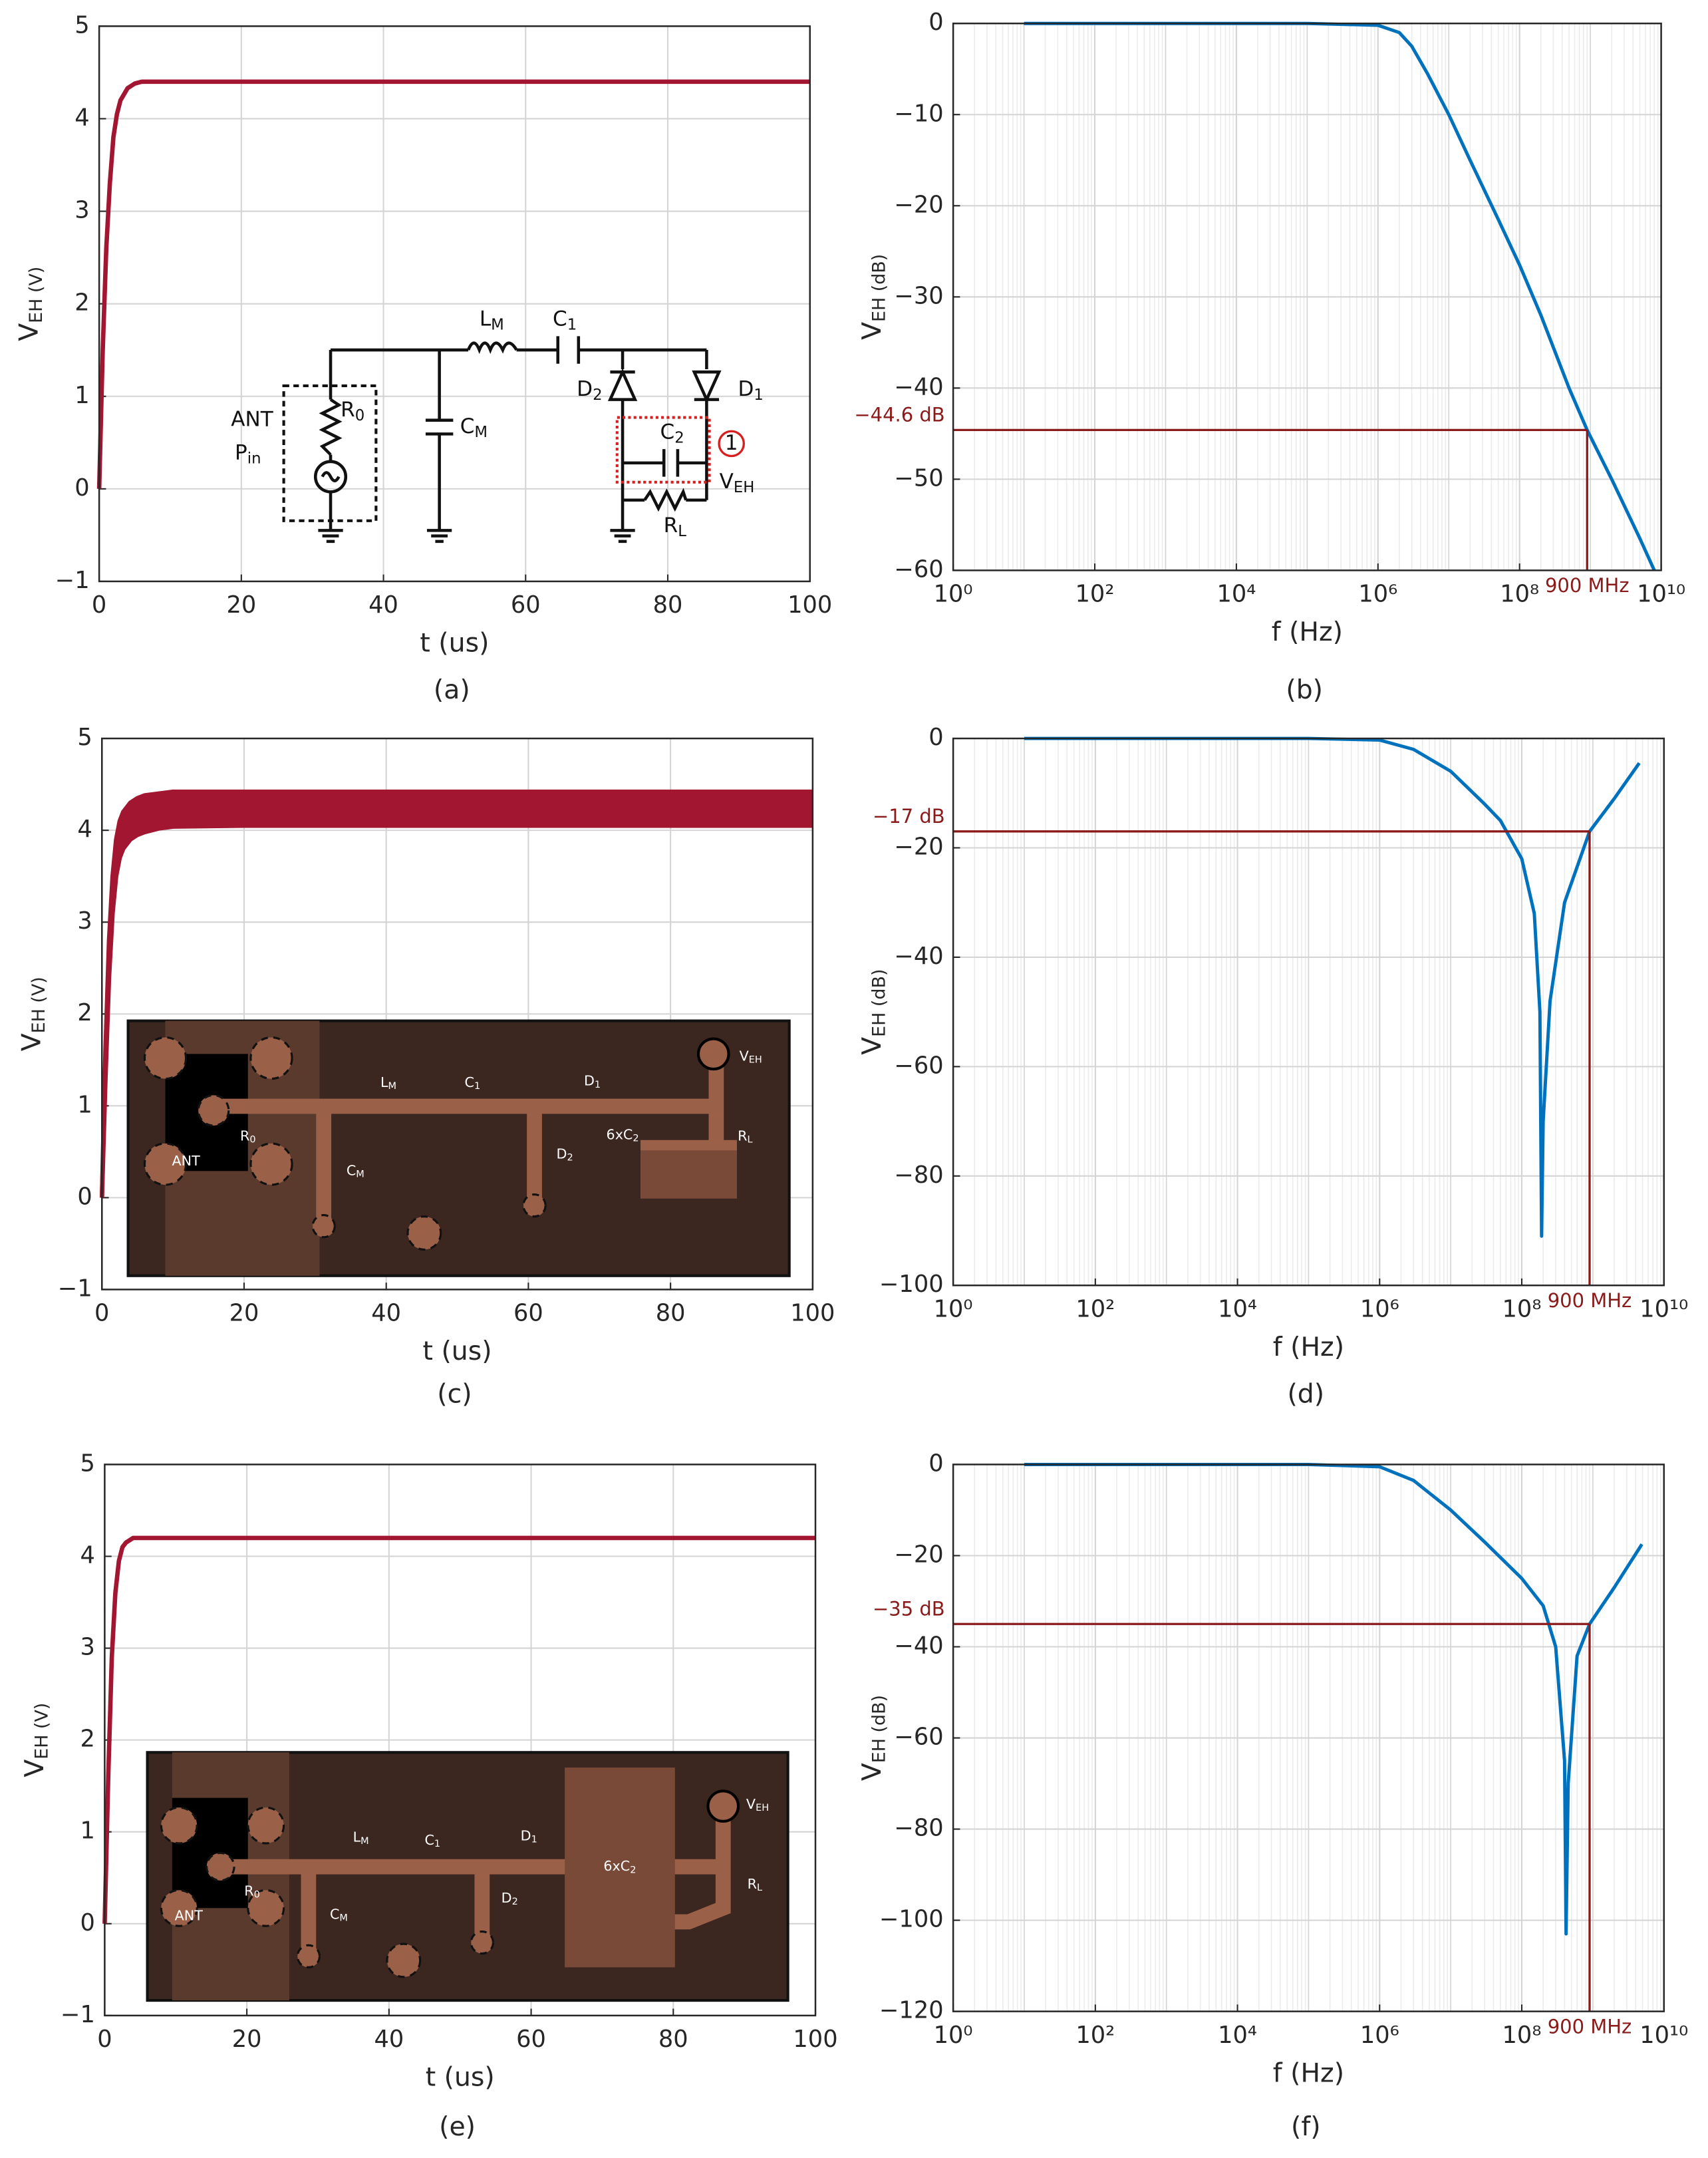 The image size is (1708, 2158). Describe the element at coordinates (565, 320) in the screenshot. I see `inset-label: C1` at that location.